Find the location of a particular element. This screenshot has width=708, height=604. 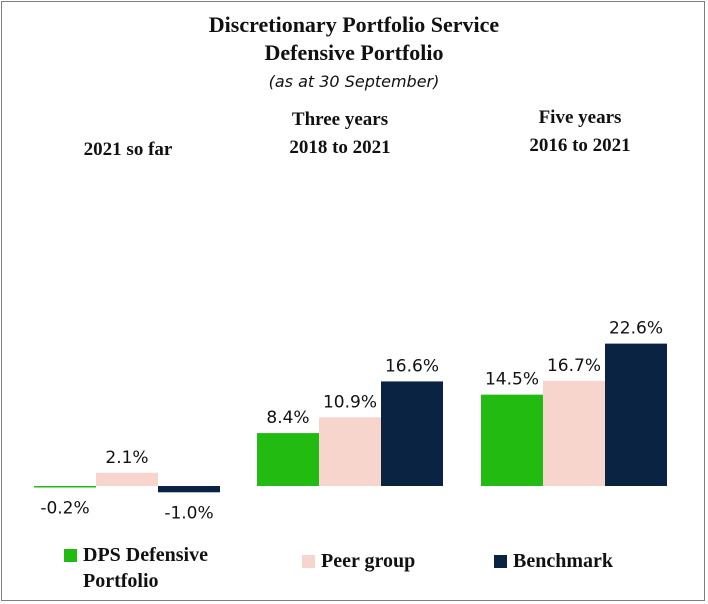

bar-benchmark-three-years is located at coordinates (412, 433).